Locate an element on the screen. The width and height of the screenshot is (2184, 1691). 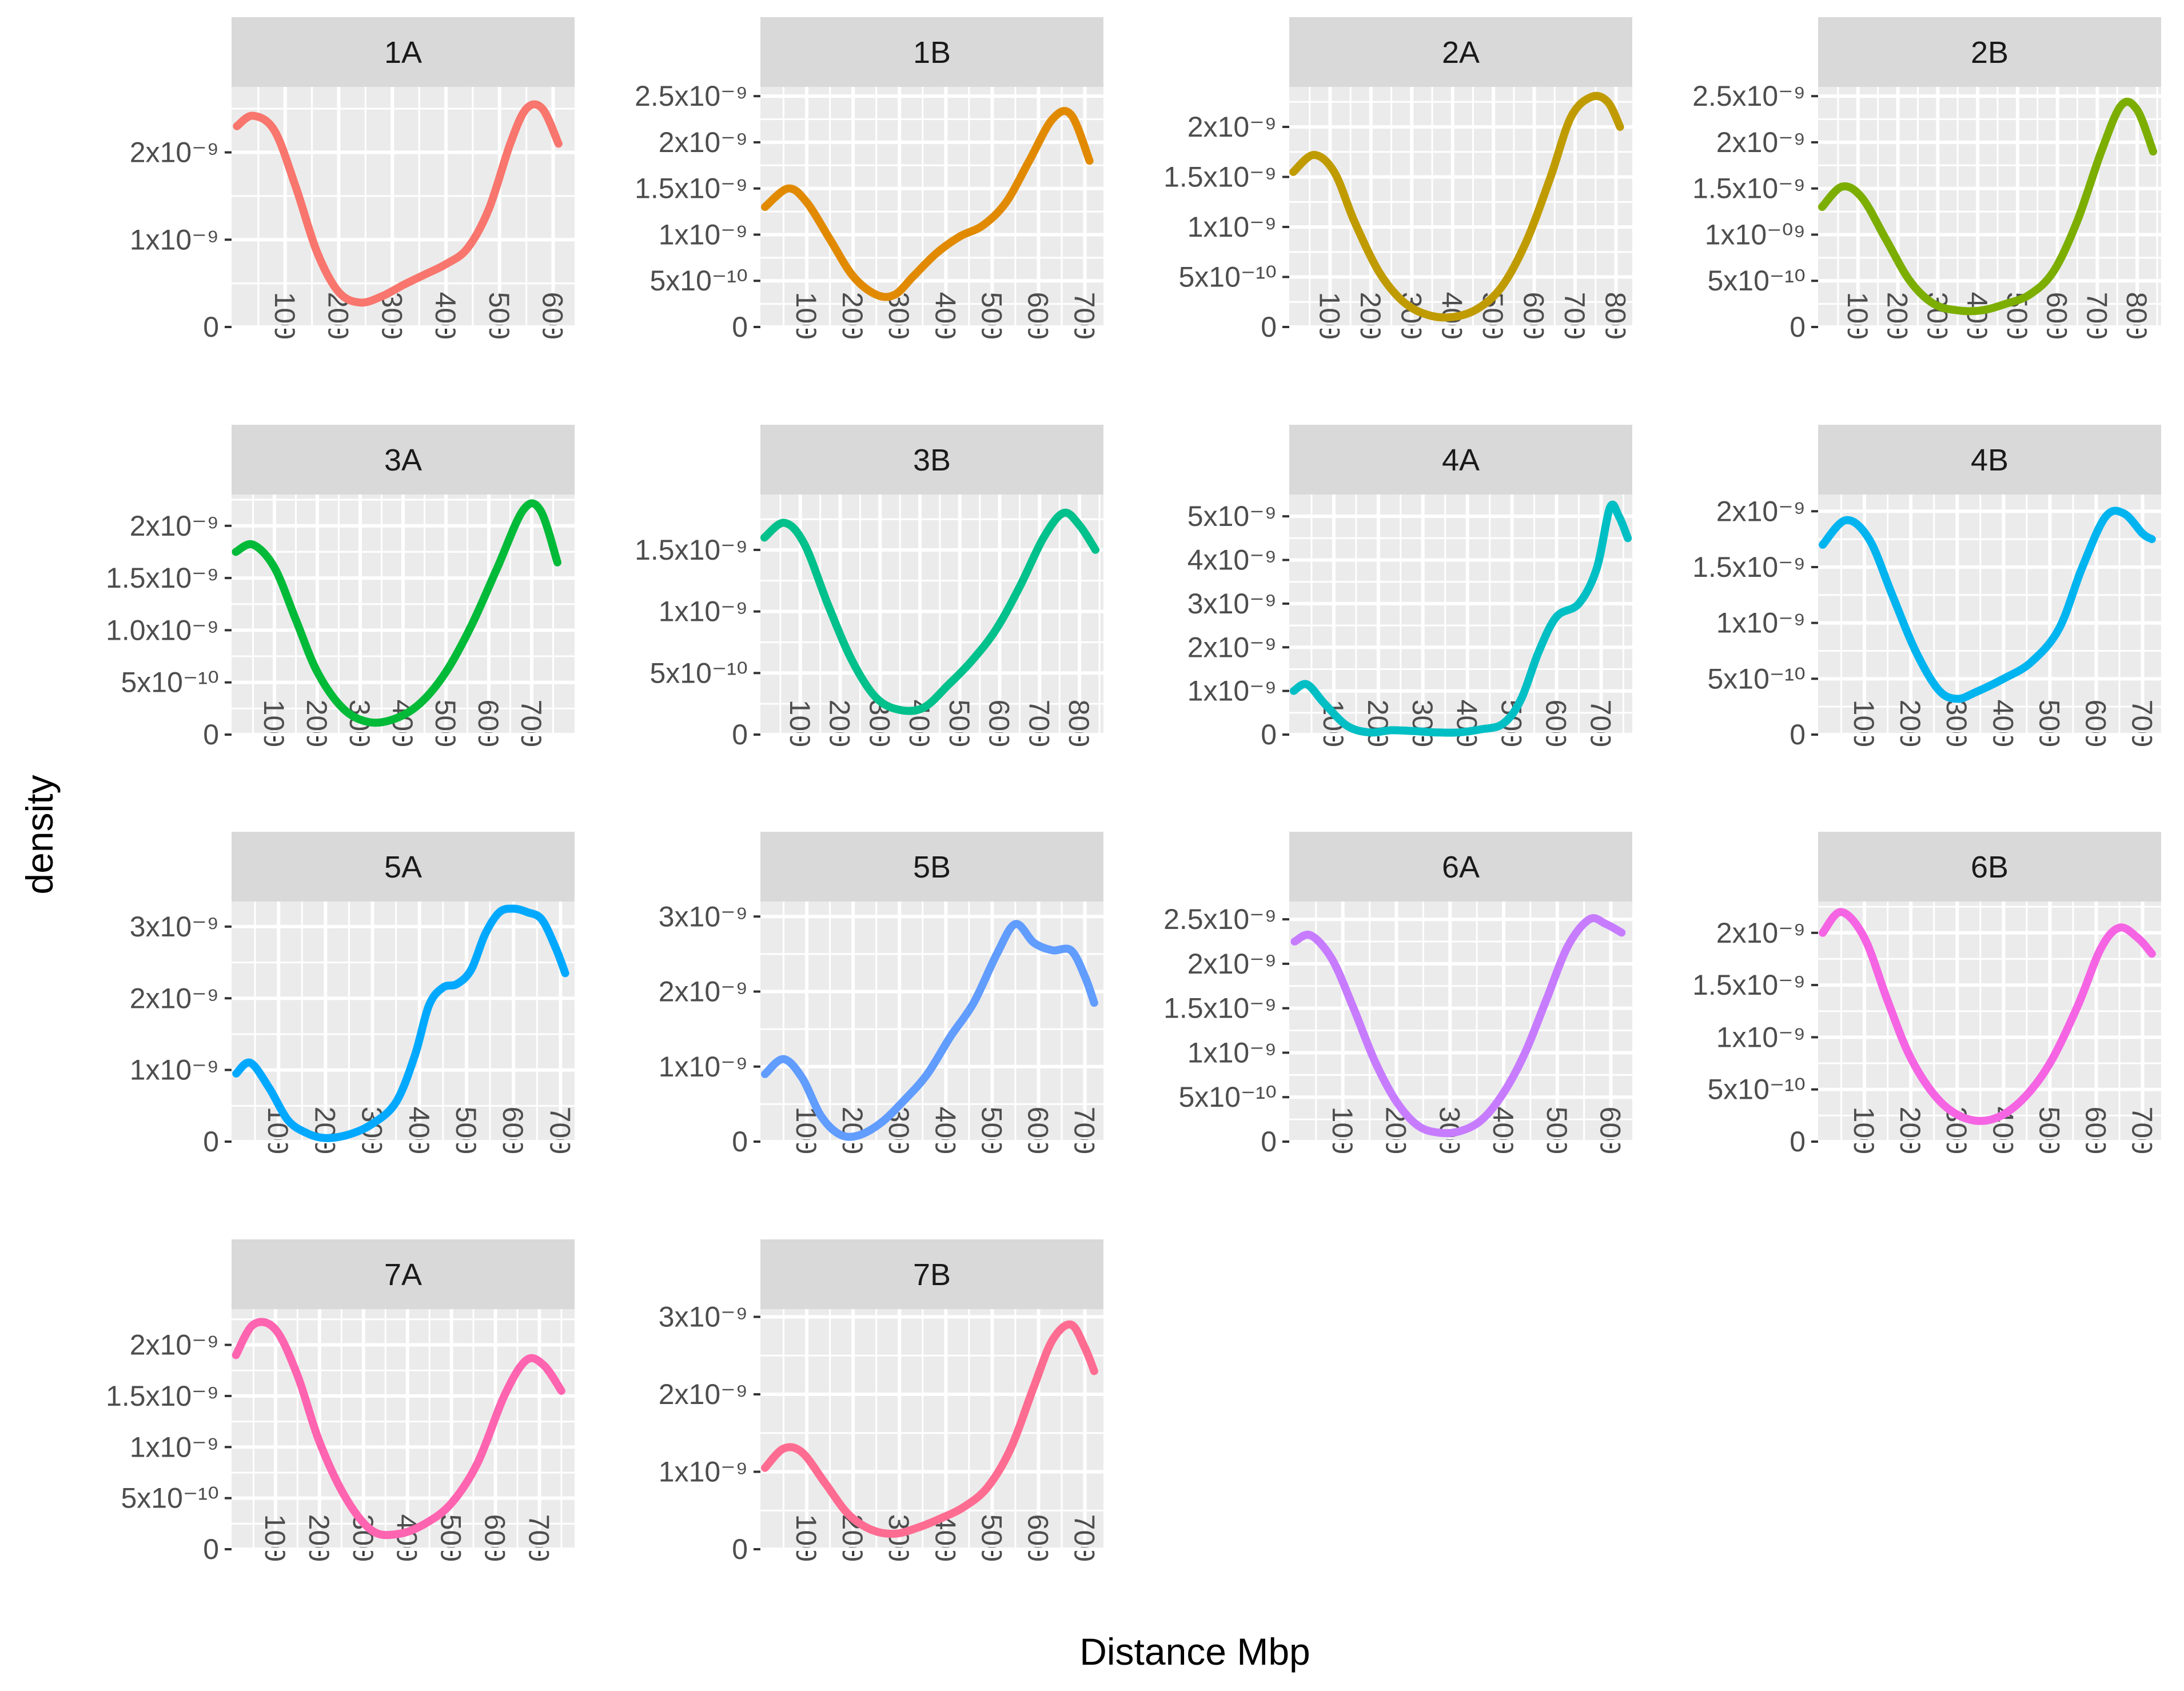
y-tick-label: 4x10⁻⁹ is located at coordinates (1232, 560).